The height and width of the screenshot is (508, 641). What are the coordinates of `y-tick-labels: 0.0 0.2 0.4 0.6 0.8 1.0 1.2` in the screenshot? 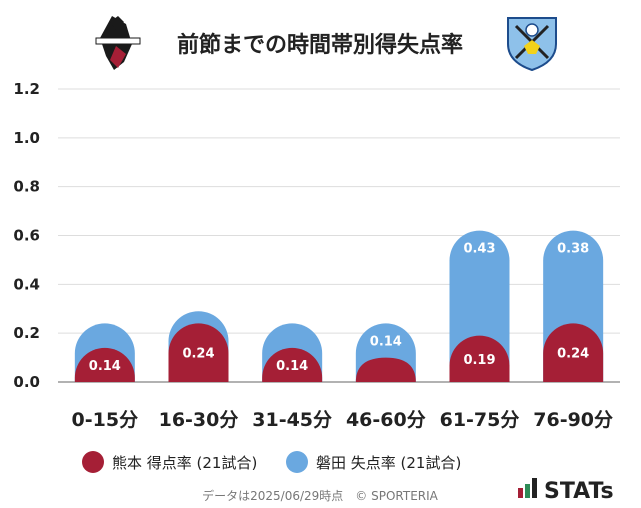 It's located at (26, 235).